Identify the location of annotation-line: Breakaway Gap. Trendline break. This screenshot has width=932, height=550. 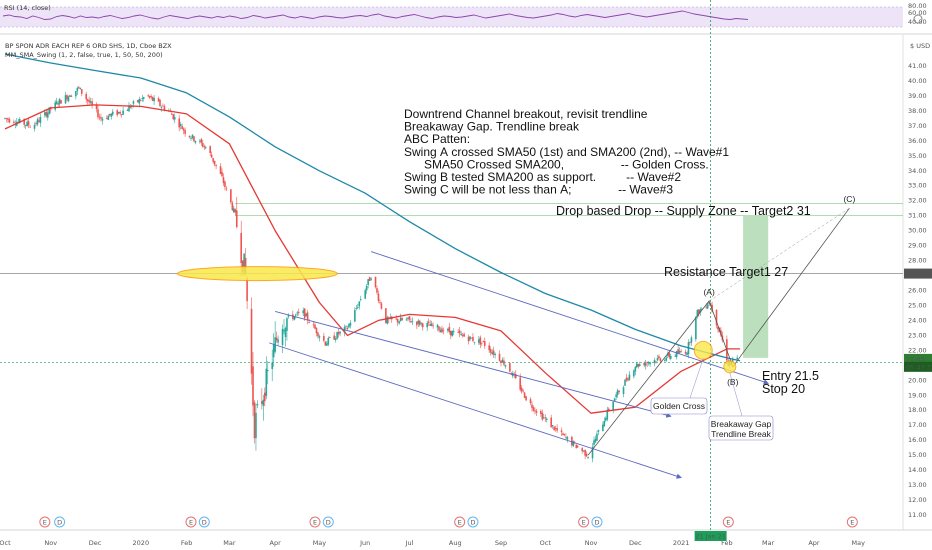
(492, 127).